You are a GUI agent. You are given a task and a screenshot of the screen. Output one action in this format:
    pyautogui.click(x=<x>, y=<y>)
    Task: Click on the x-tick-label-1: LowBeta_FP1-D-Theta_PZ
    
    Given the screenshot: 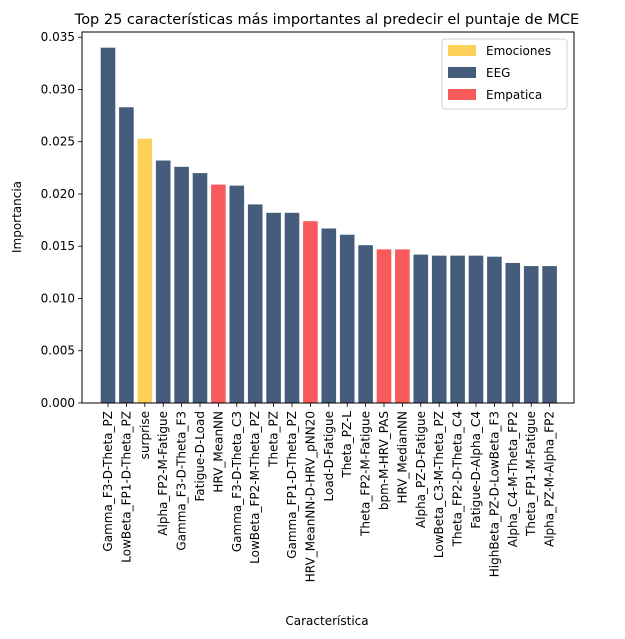 What is the action you would take?
    pyautogui.click(x=126, y=487)
    